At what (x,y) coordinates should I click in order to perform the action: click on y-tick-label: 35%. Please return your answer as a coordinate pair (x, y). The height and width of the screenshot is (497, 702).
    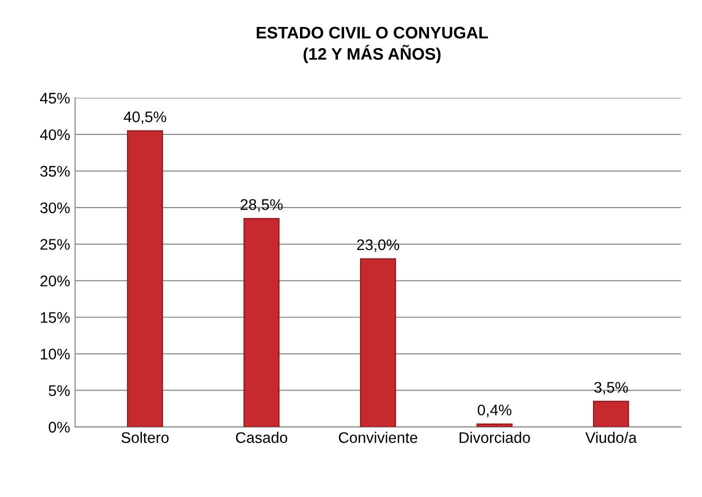
    Looking at the image, I should click on (55, 171).